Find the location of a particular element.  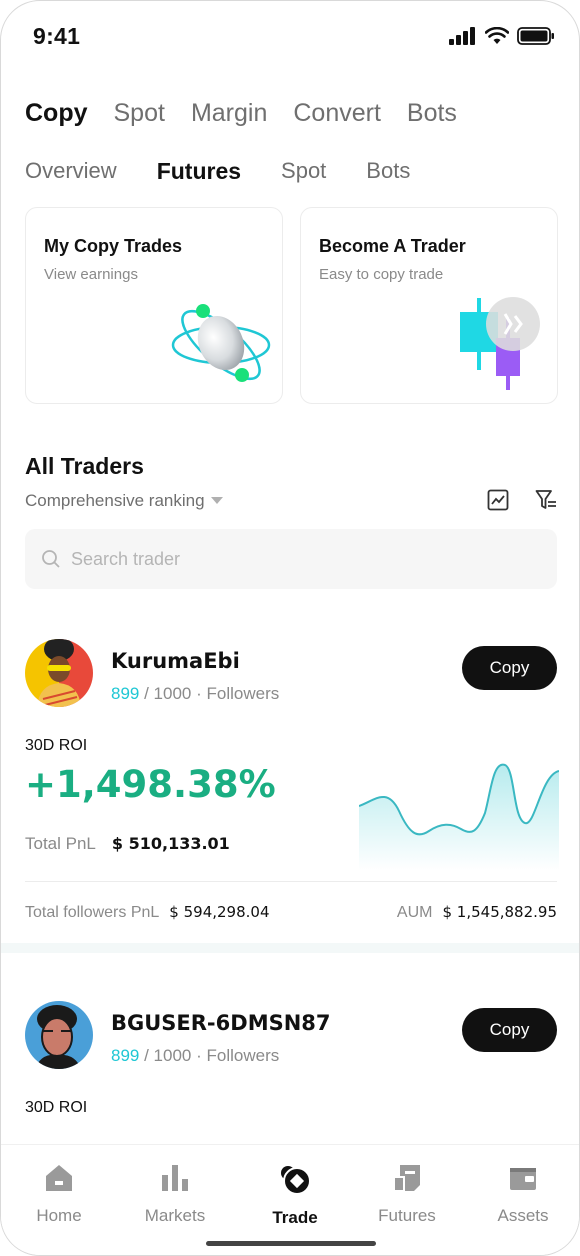

section-title: All Traders is located at coordinates (84, 466).